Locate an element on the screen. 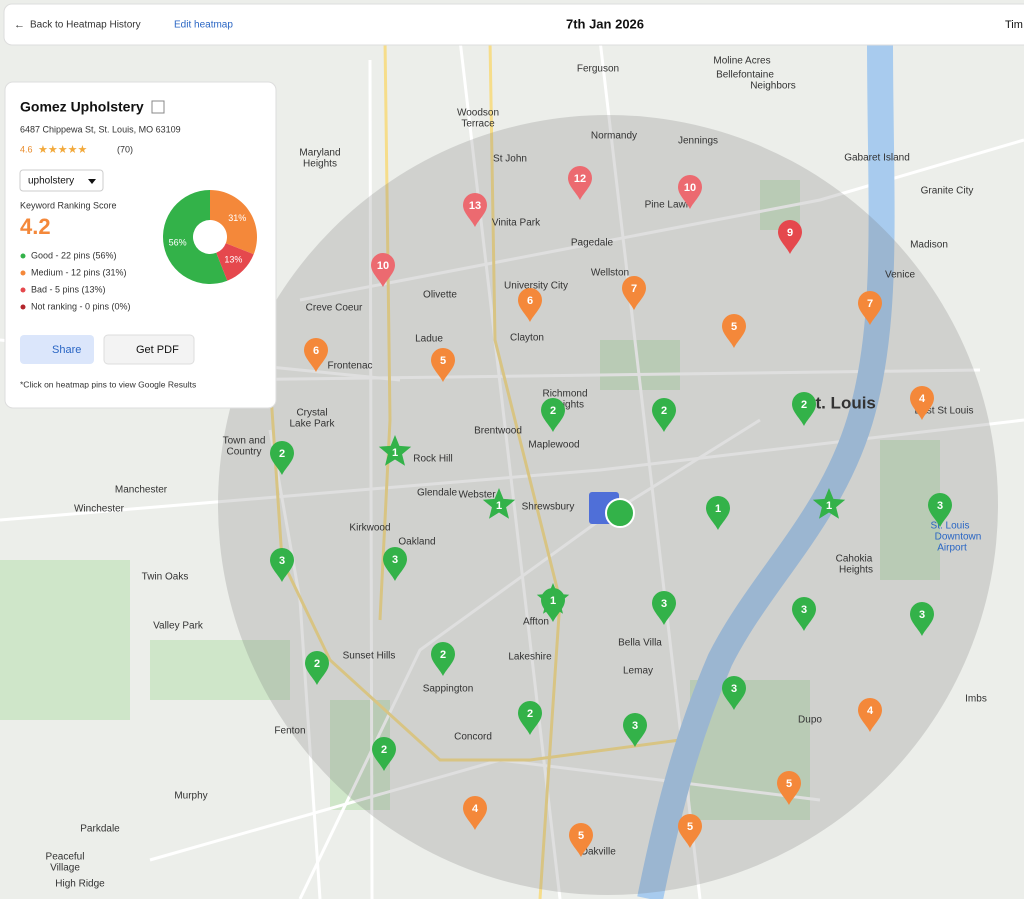 This screenshot has width=1024, height=899. place-label: Oakland is located at coordinates (416, 542).